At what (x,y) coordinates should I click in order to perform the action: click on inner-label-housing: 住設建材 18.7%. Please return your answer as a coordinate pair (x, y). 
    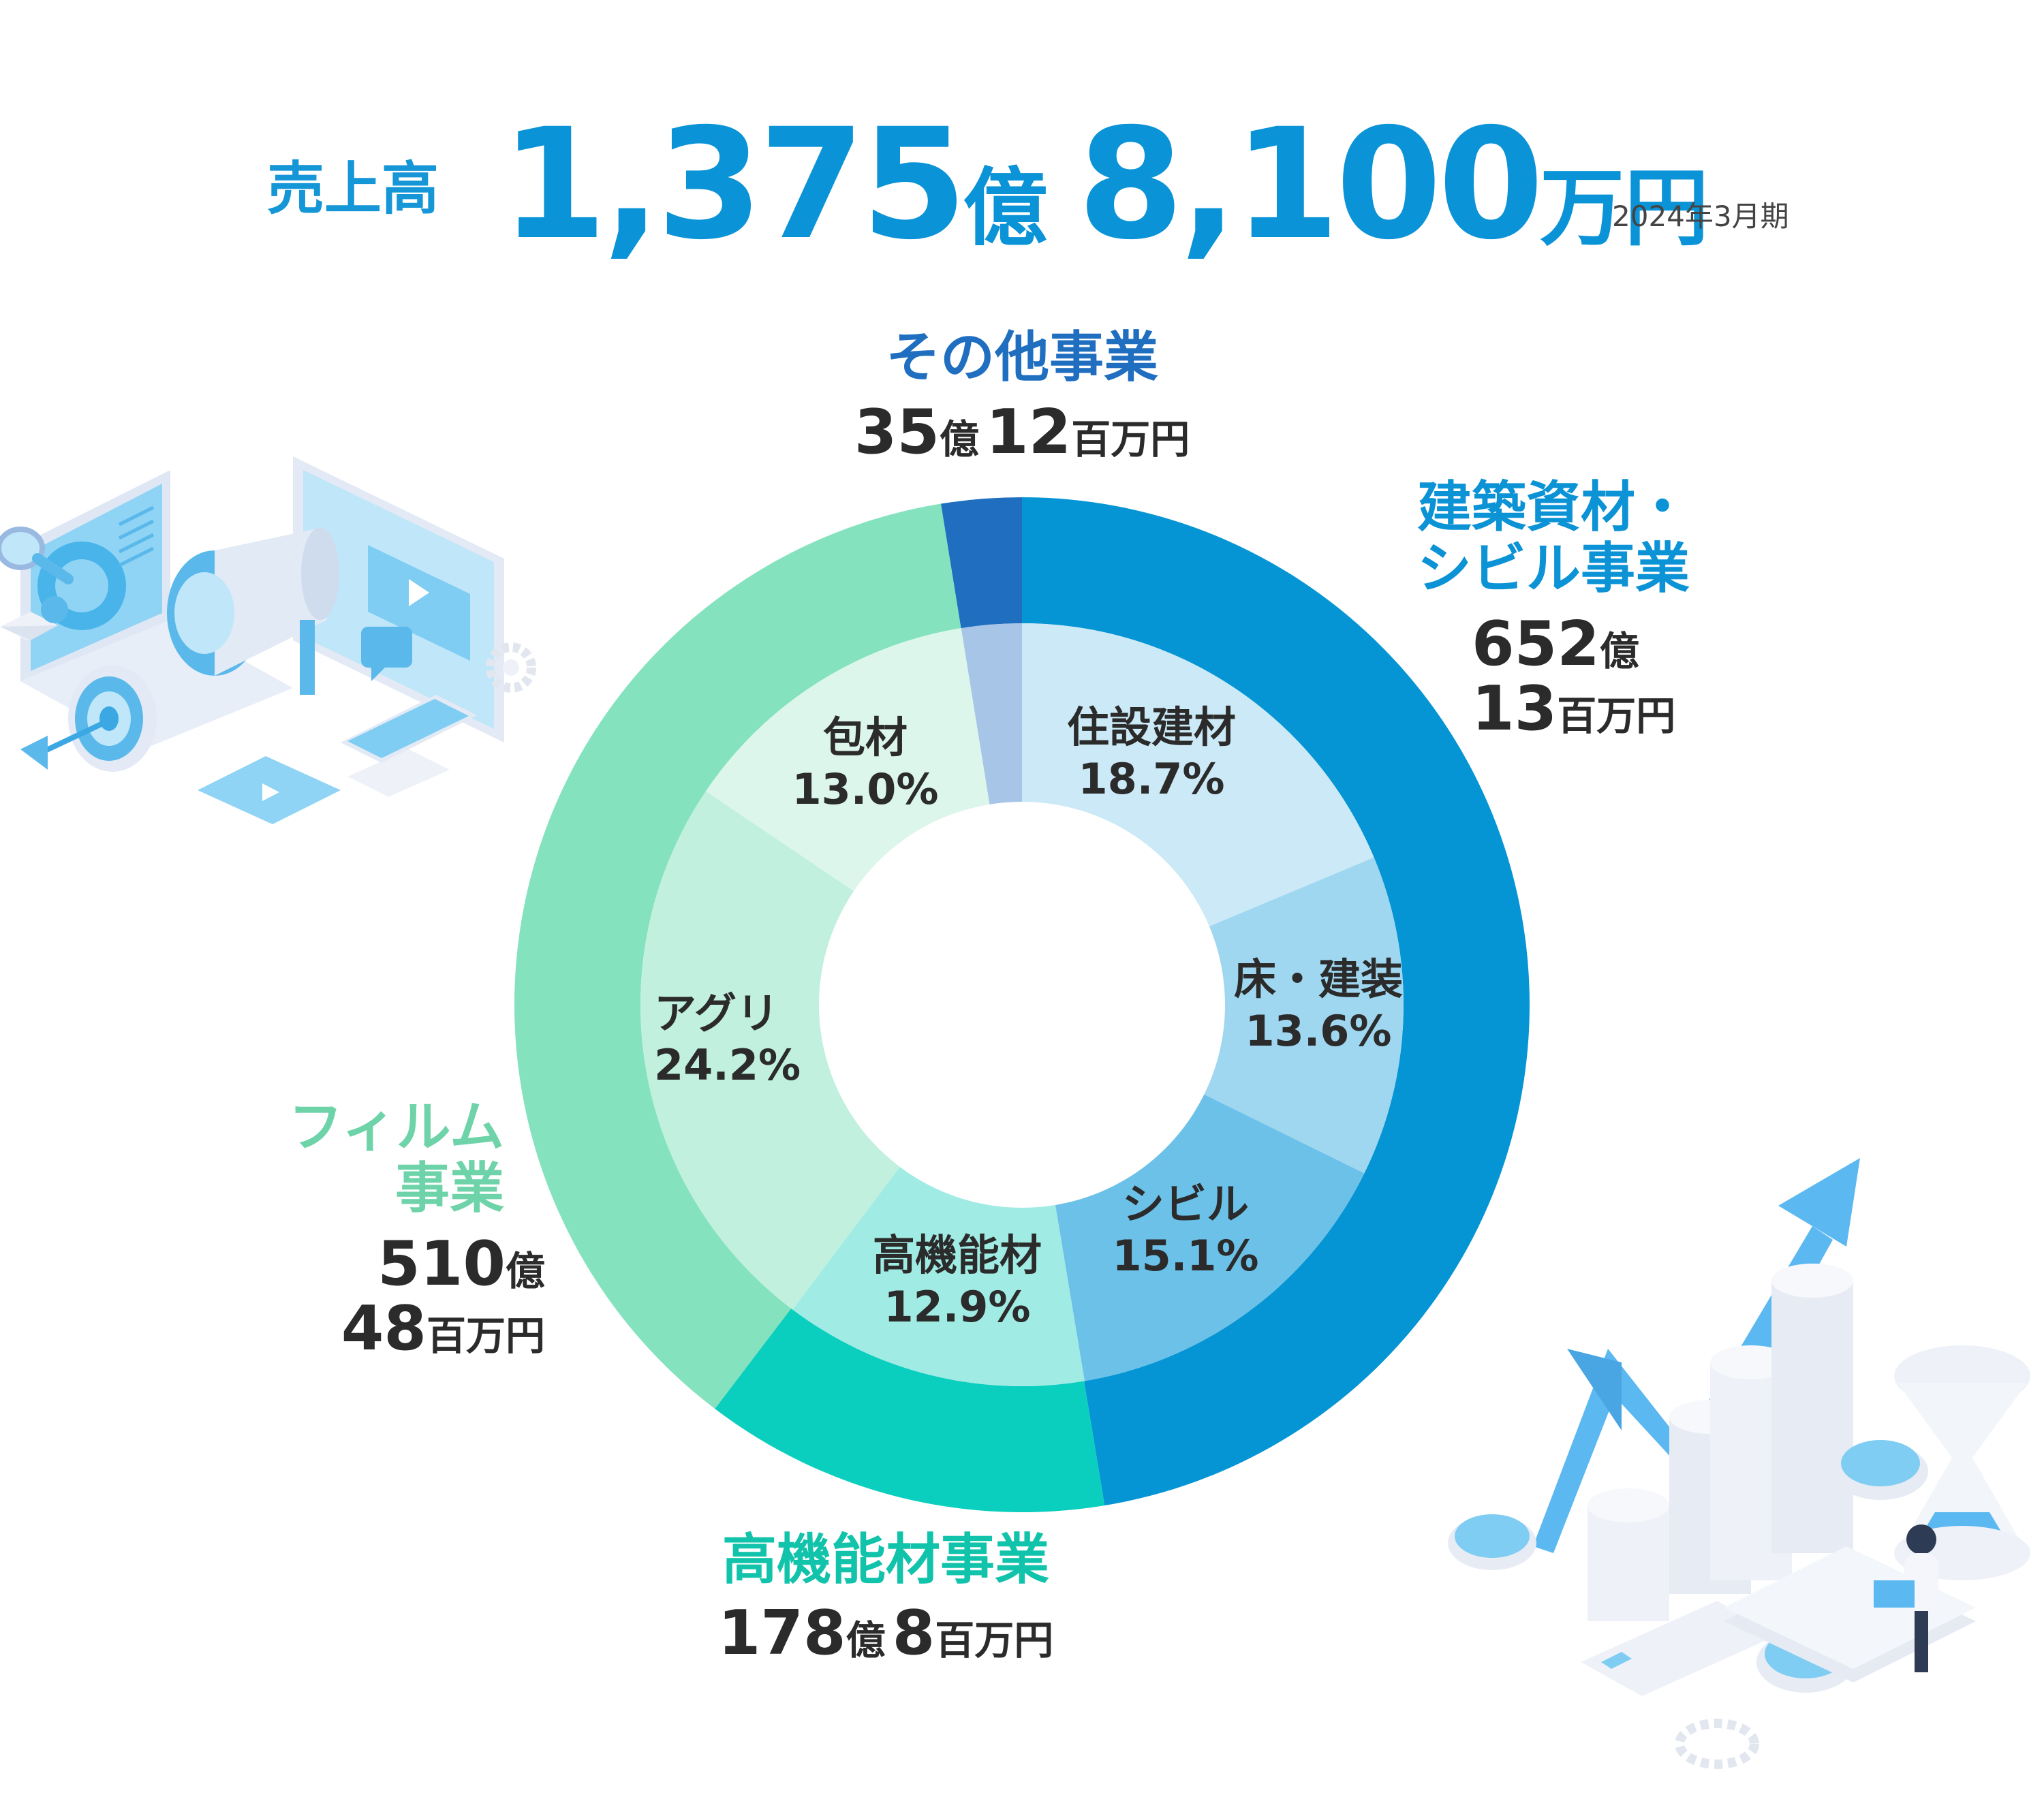
    Looking at the image, I should click on (1151, 753).